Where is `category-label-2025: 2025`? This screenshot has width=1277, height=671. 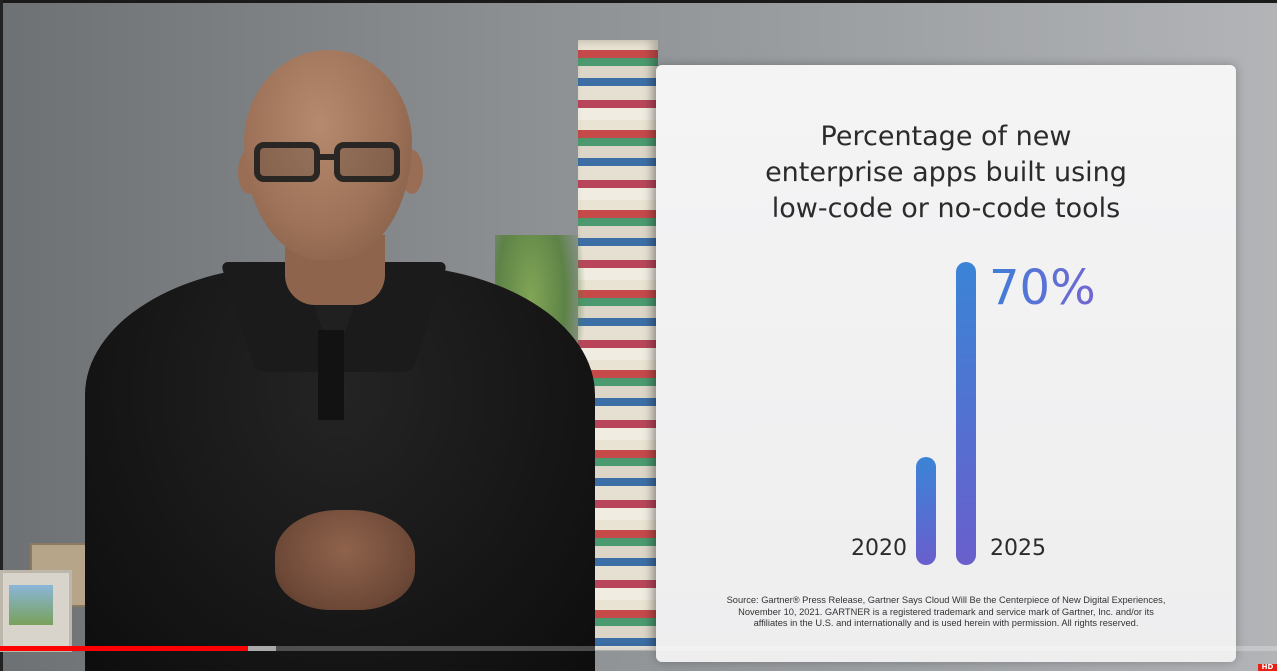 category-label-2025: 2025 is located at coordinates (1018, 548).